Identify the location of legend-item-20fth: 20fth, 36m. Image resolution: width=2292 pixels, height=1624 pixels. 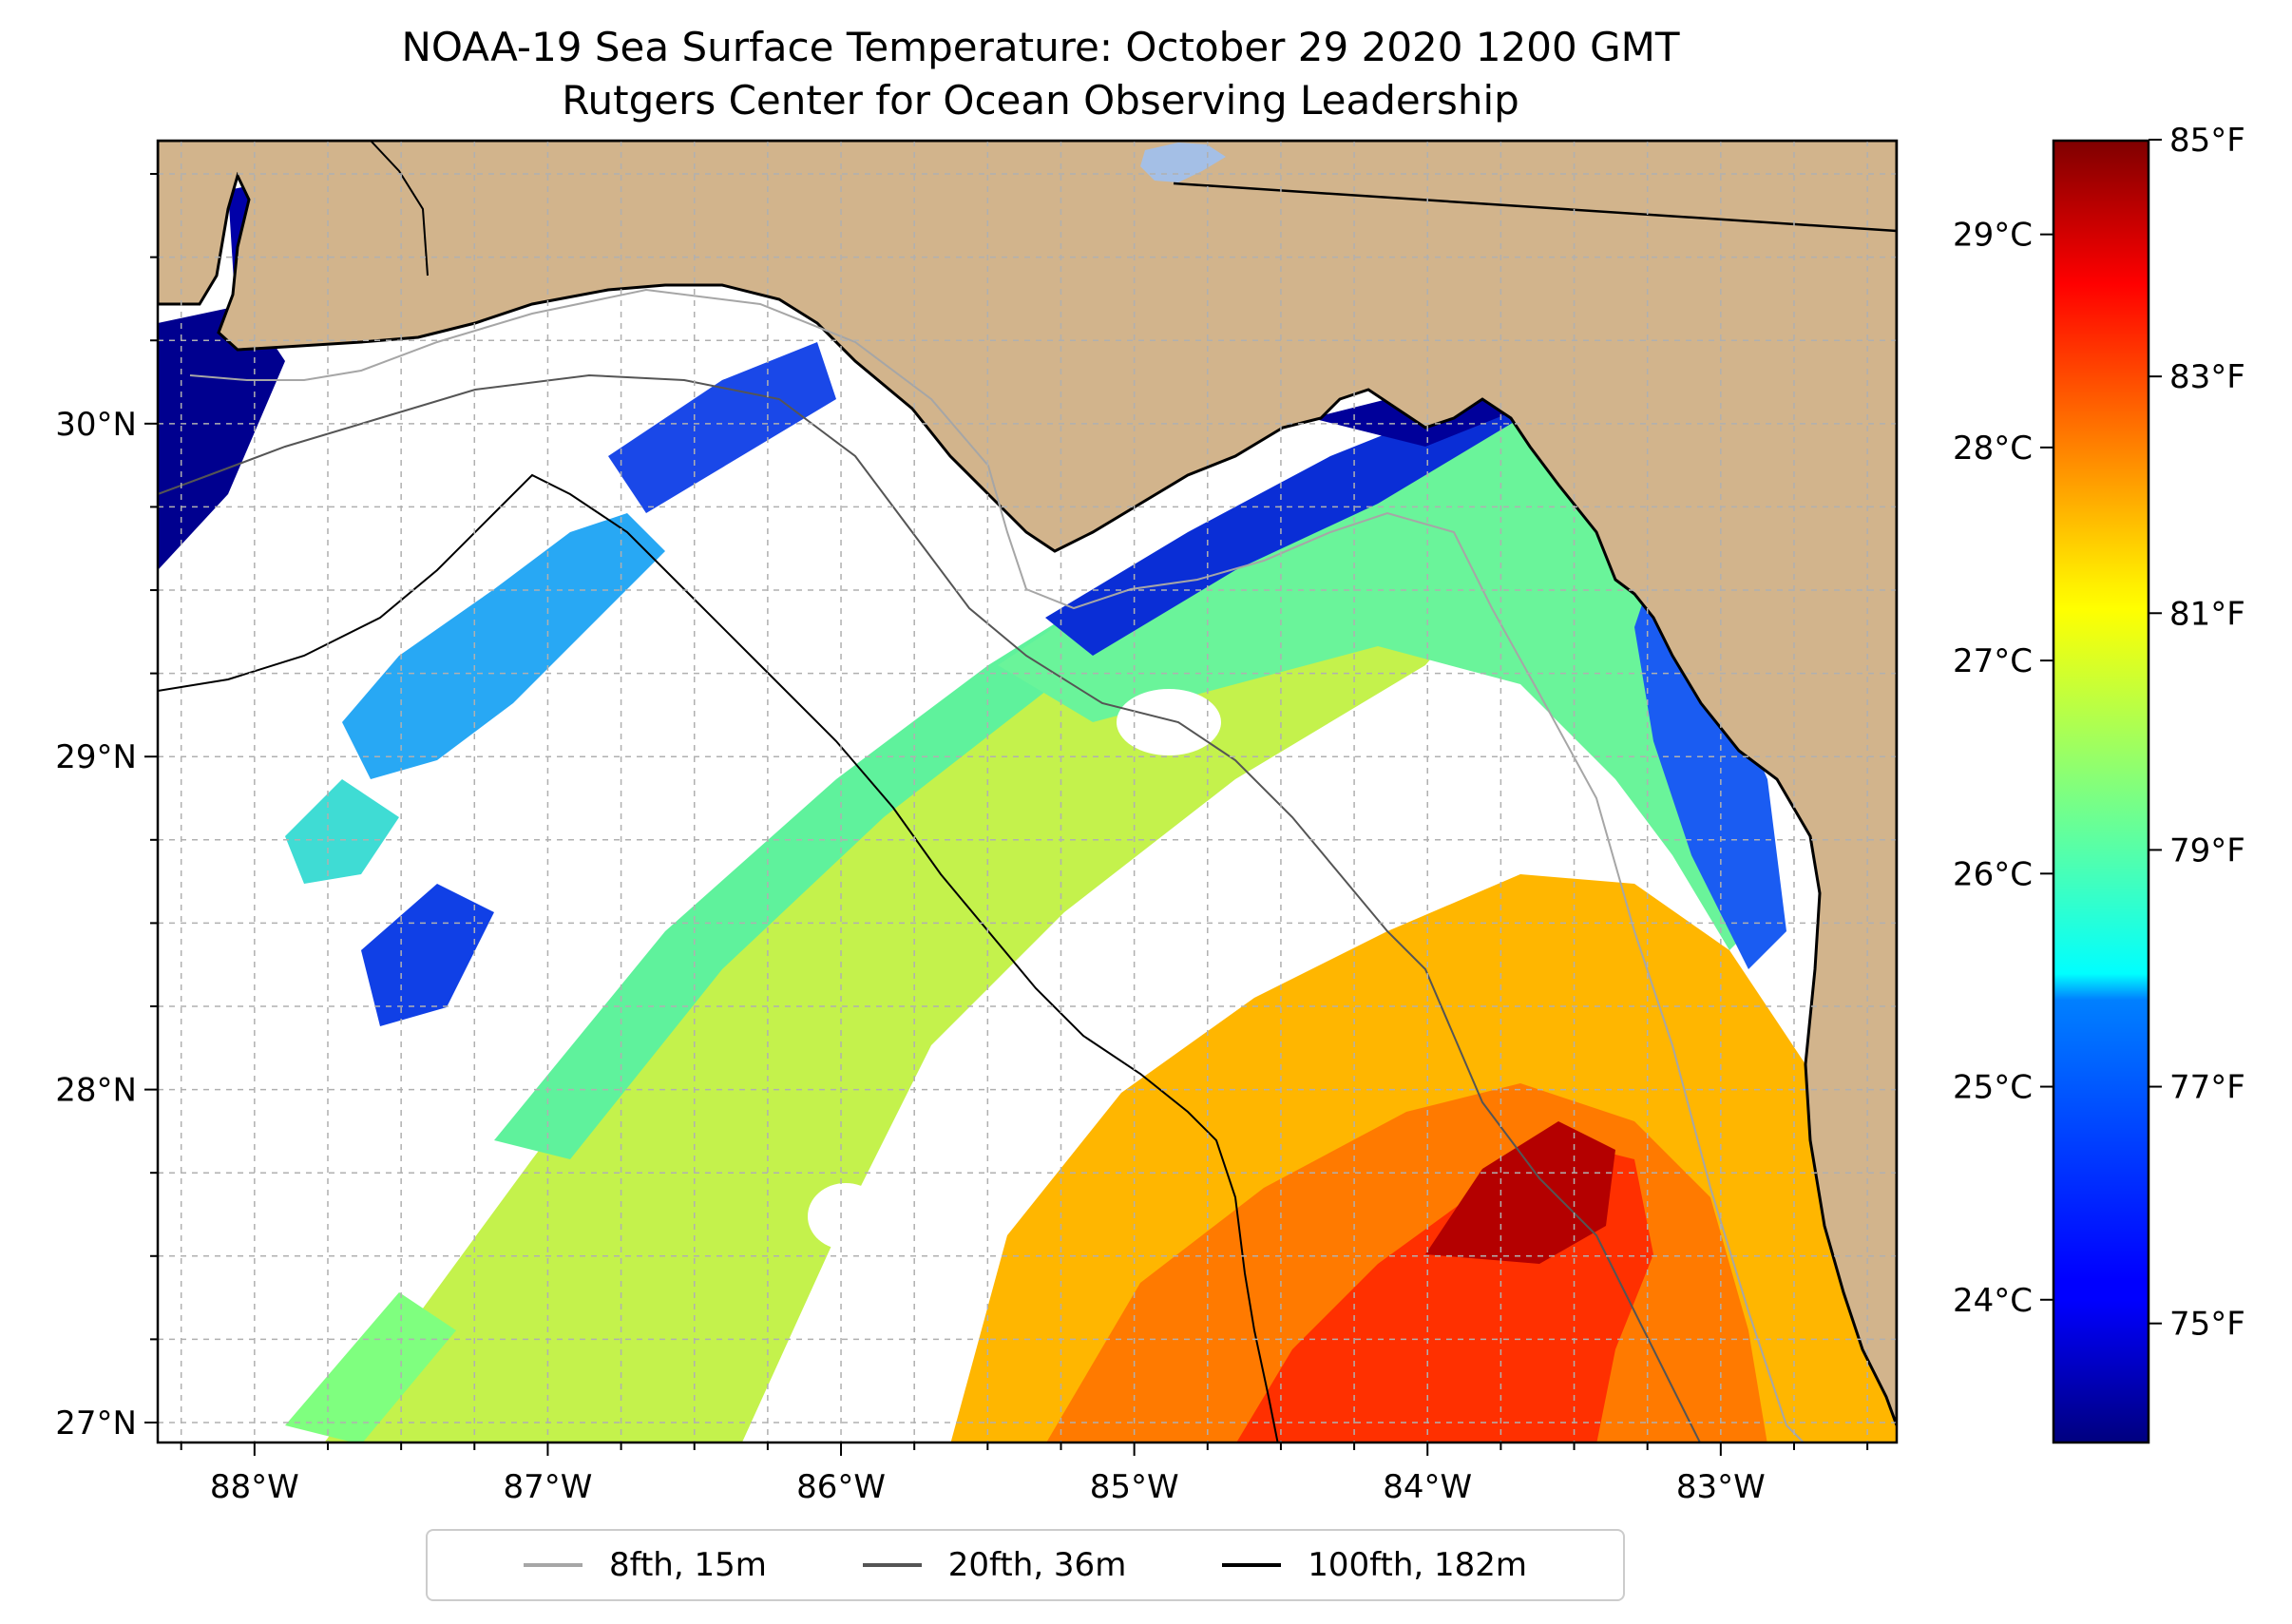
(994, 1565).